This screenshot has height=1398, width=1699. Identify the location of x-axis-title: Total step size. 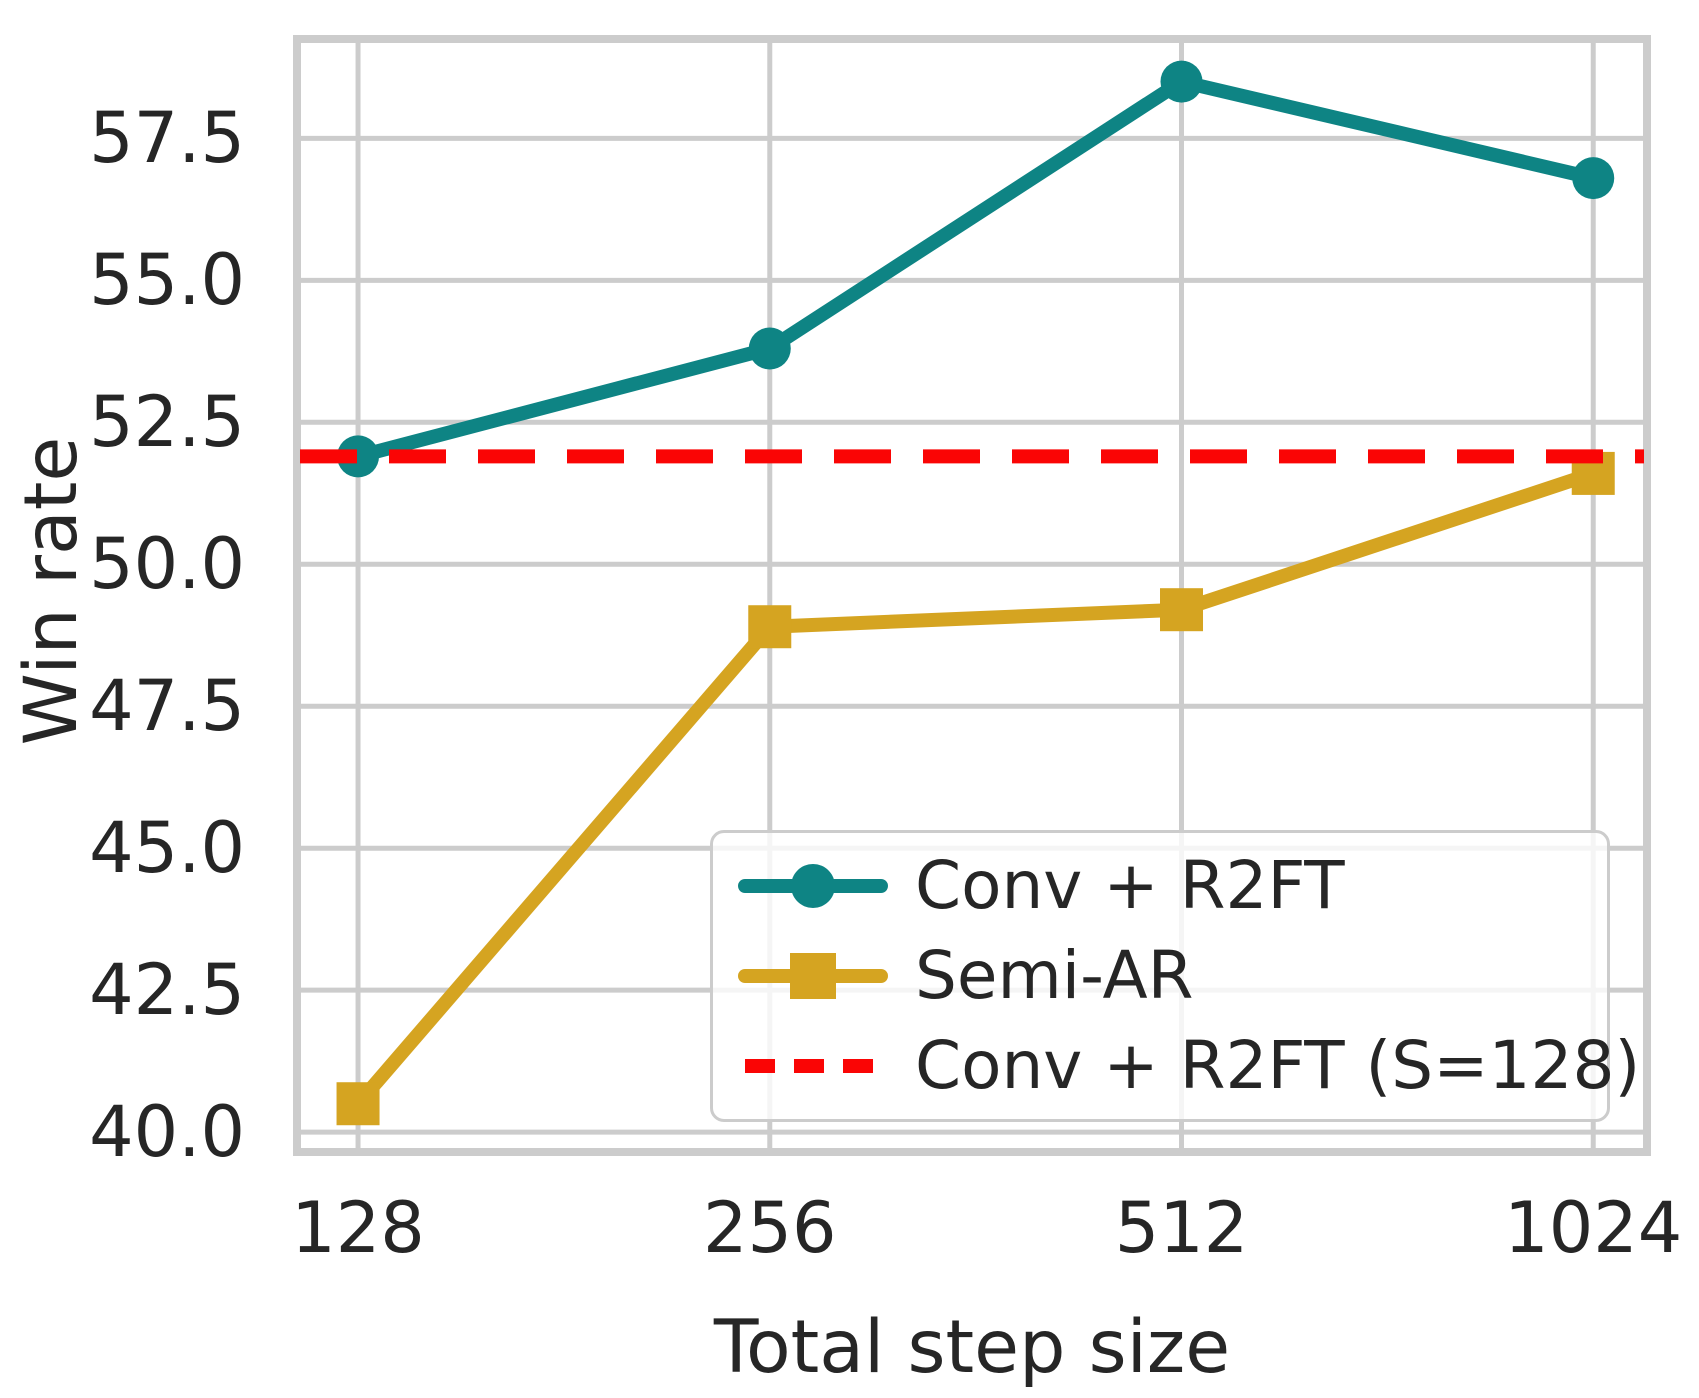
(972, 1347).